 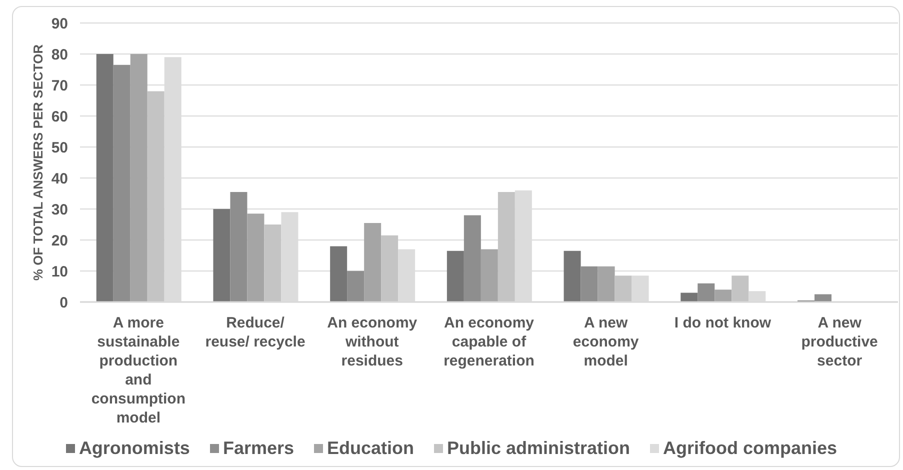 What do you see at coordinates (750, 448) in the screenshot?
I see `legend-label: Agrifood companies` at bounding box center [750, 448].